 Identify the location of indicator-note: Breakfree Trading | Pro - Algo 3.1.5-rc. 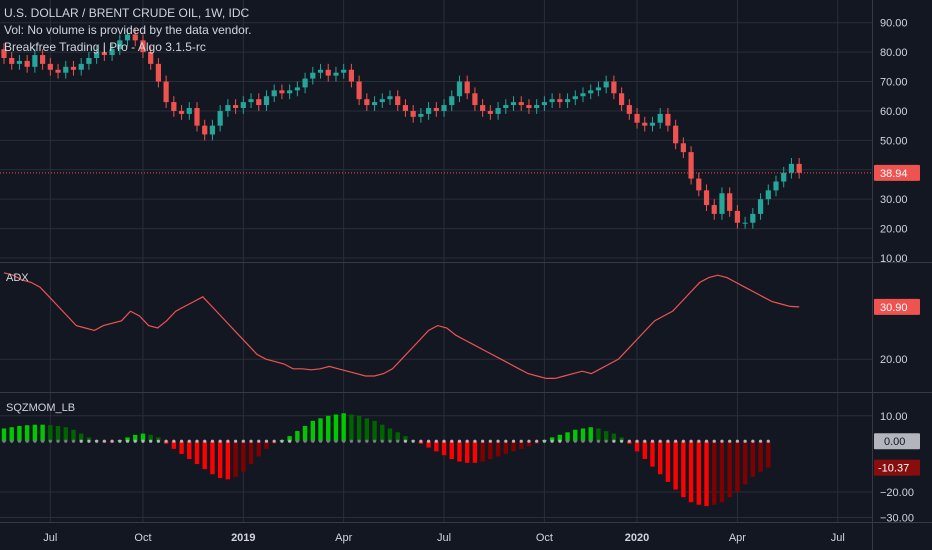
(105, 47).